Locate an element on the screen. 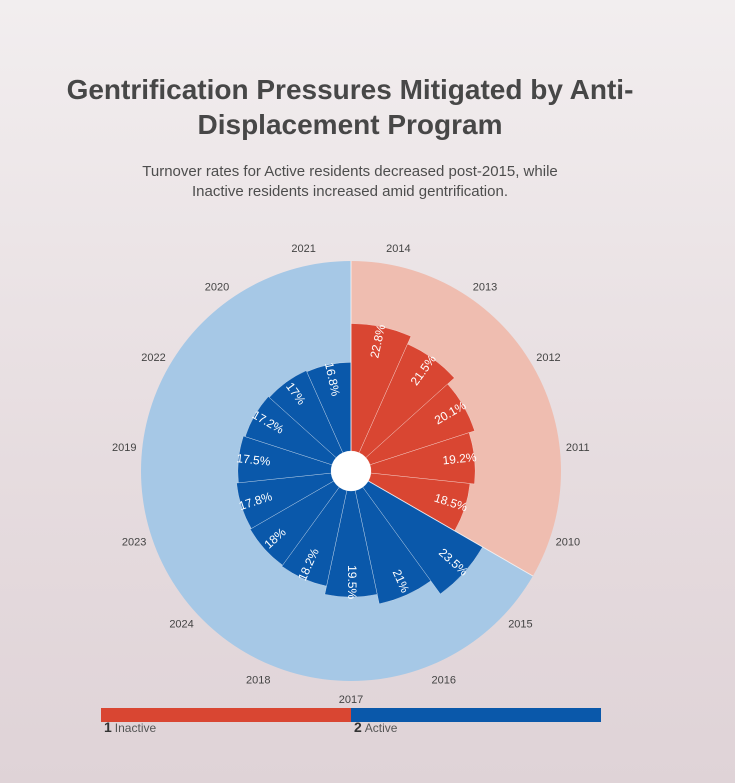  tick-label-2017: 2017 is located at coordinates (351, 700).